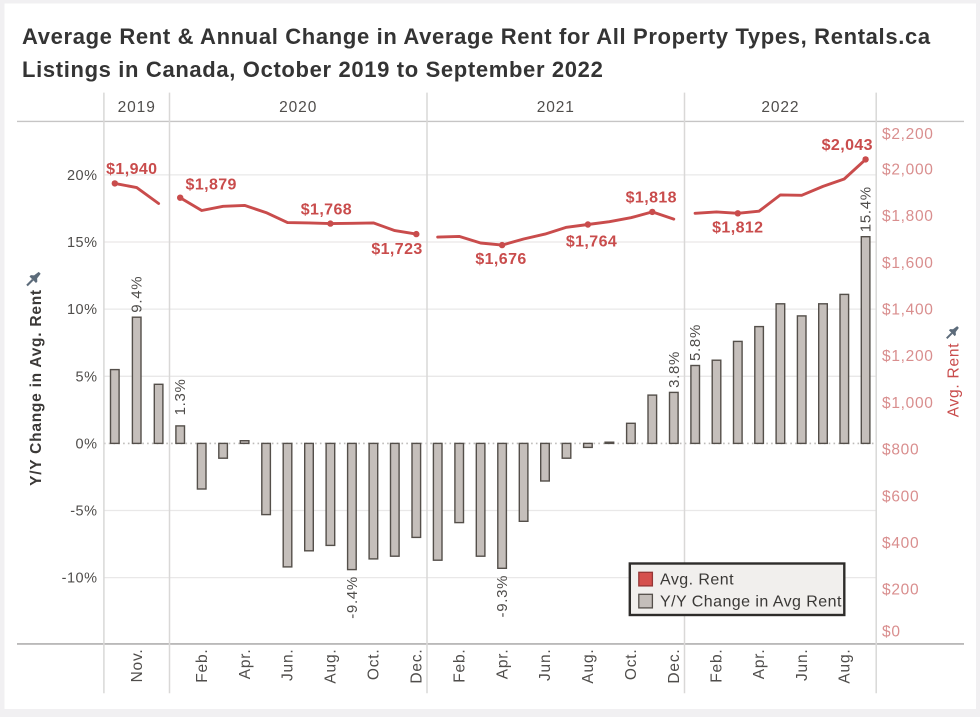 Image resolution: width=980 pixels, height=717 pixels. What do you see at coordinates (87, 377) in the screenshot?
I see `svg-text: 5%` at bounding box center [87, 377].